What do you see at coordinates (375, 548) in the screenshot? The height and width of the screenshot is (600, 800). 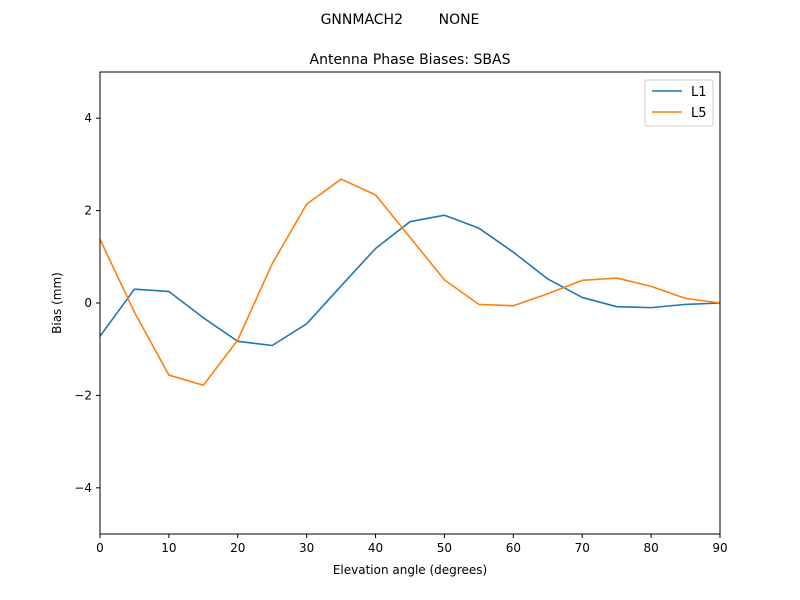 I see `x-tick-label: 40` at bounding box center [375, 548].